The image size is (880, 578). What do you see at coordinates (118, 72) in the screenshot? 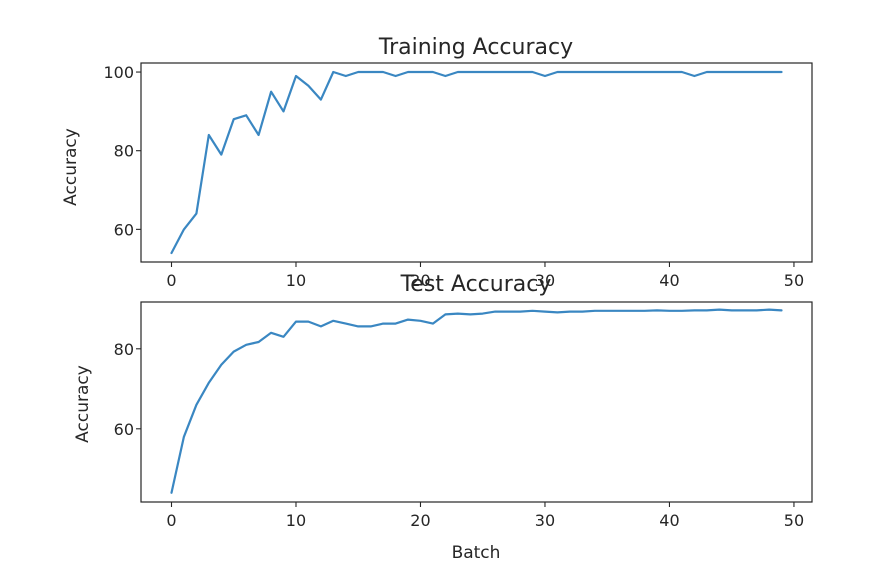
I see `y-tick-label: 100` at bounding box center [118, 72].